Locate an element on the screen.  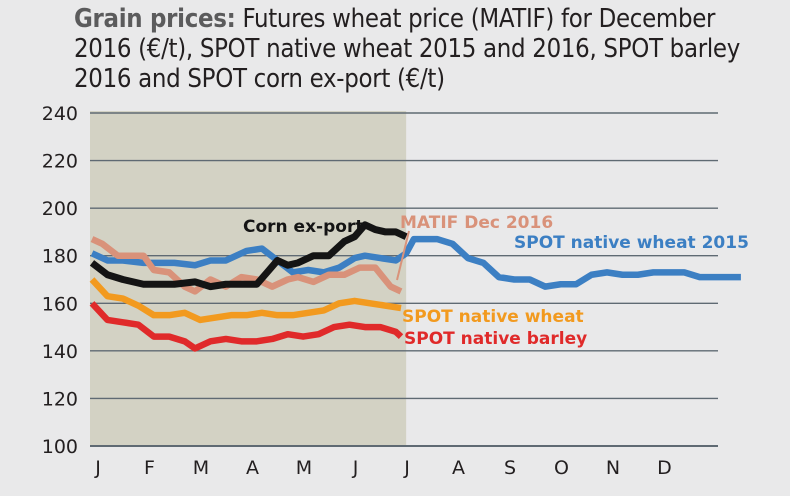
x-tick-label: F is located at coordinates (149, 468).